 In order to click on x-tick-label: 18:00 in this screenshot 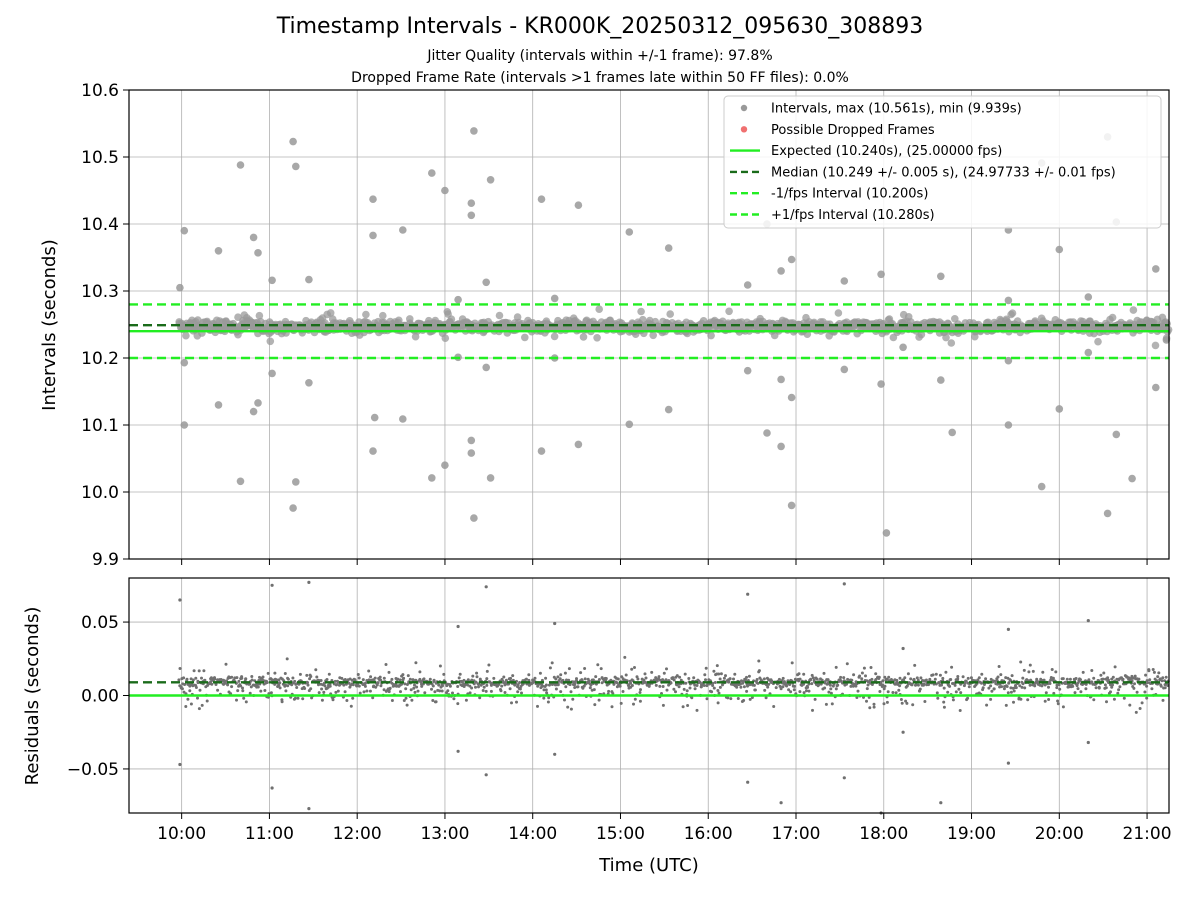, I will do `click(883, 834)`.